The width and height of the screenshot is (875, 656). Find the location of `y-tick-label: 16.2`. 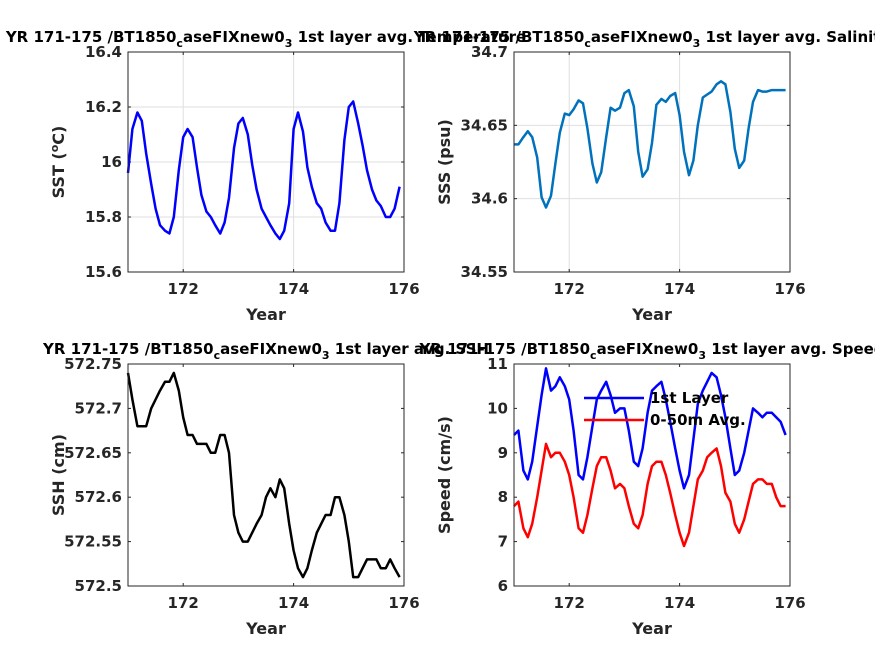

y-tick-label: 16.2 is located at coordinates (103, 107).